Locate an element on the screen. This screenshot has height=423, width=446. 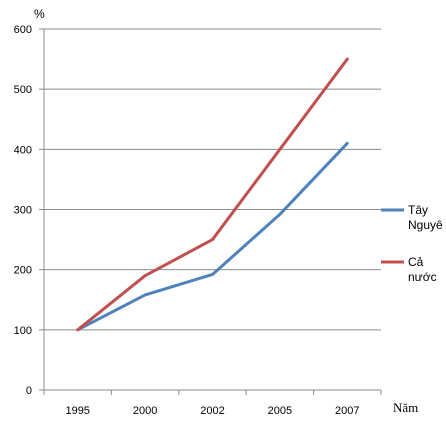
legend-item-2: Cả nước is located at coordinates (409, 269).